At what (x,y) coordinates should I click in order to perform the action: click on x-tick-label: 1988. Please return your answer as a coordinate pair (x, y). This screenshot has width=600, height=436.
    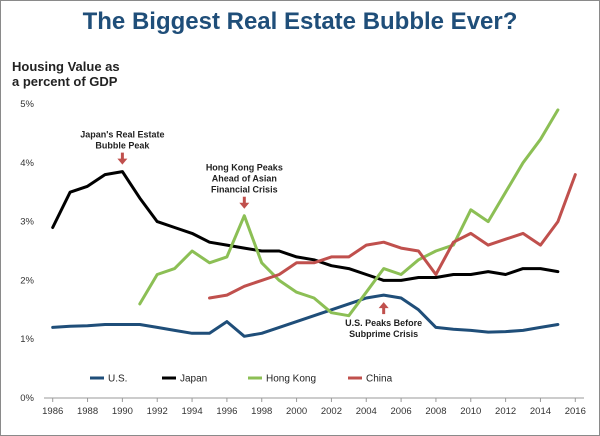
    Looking at the image, I should click on (87, 411).